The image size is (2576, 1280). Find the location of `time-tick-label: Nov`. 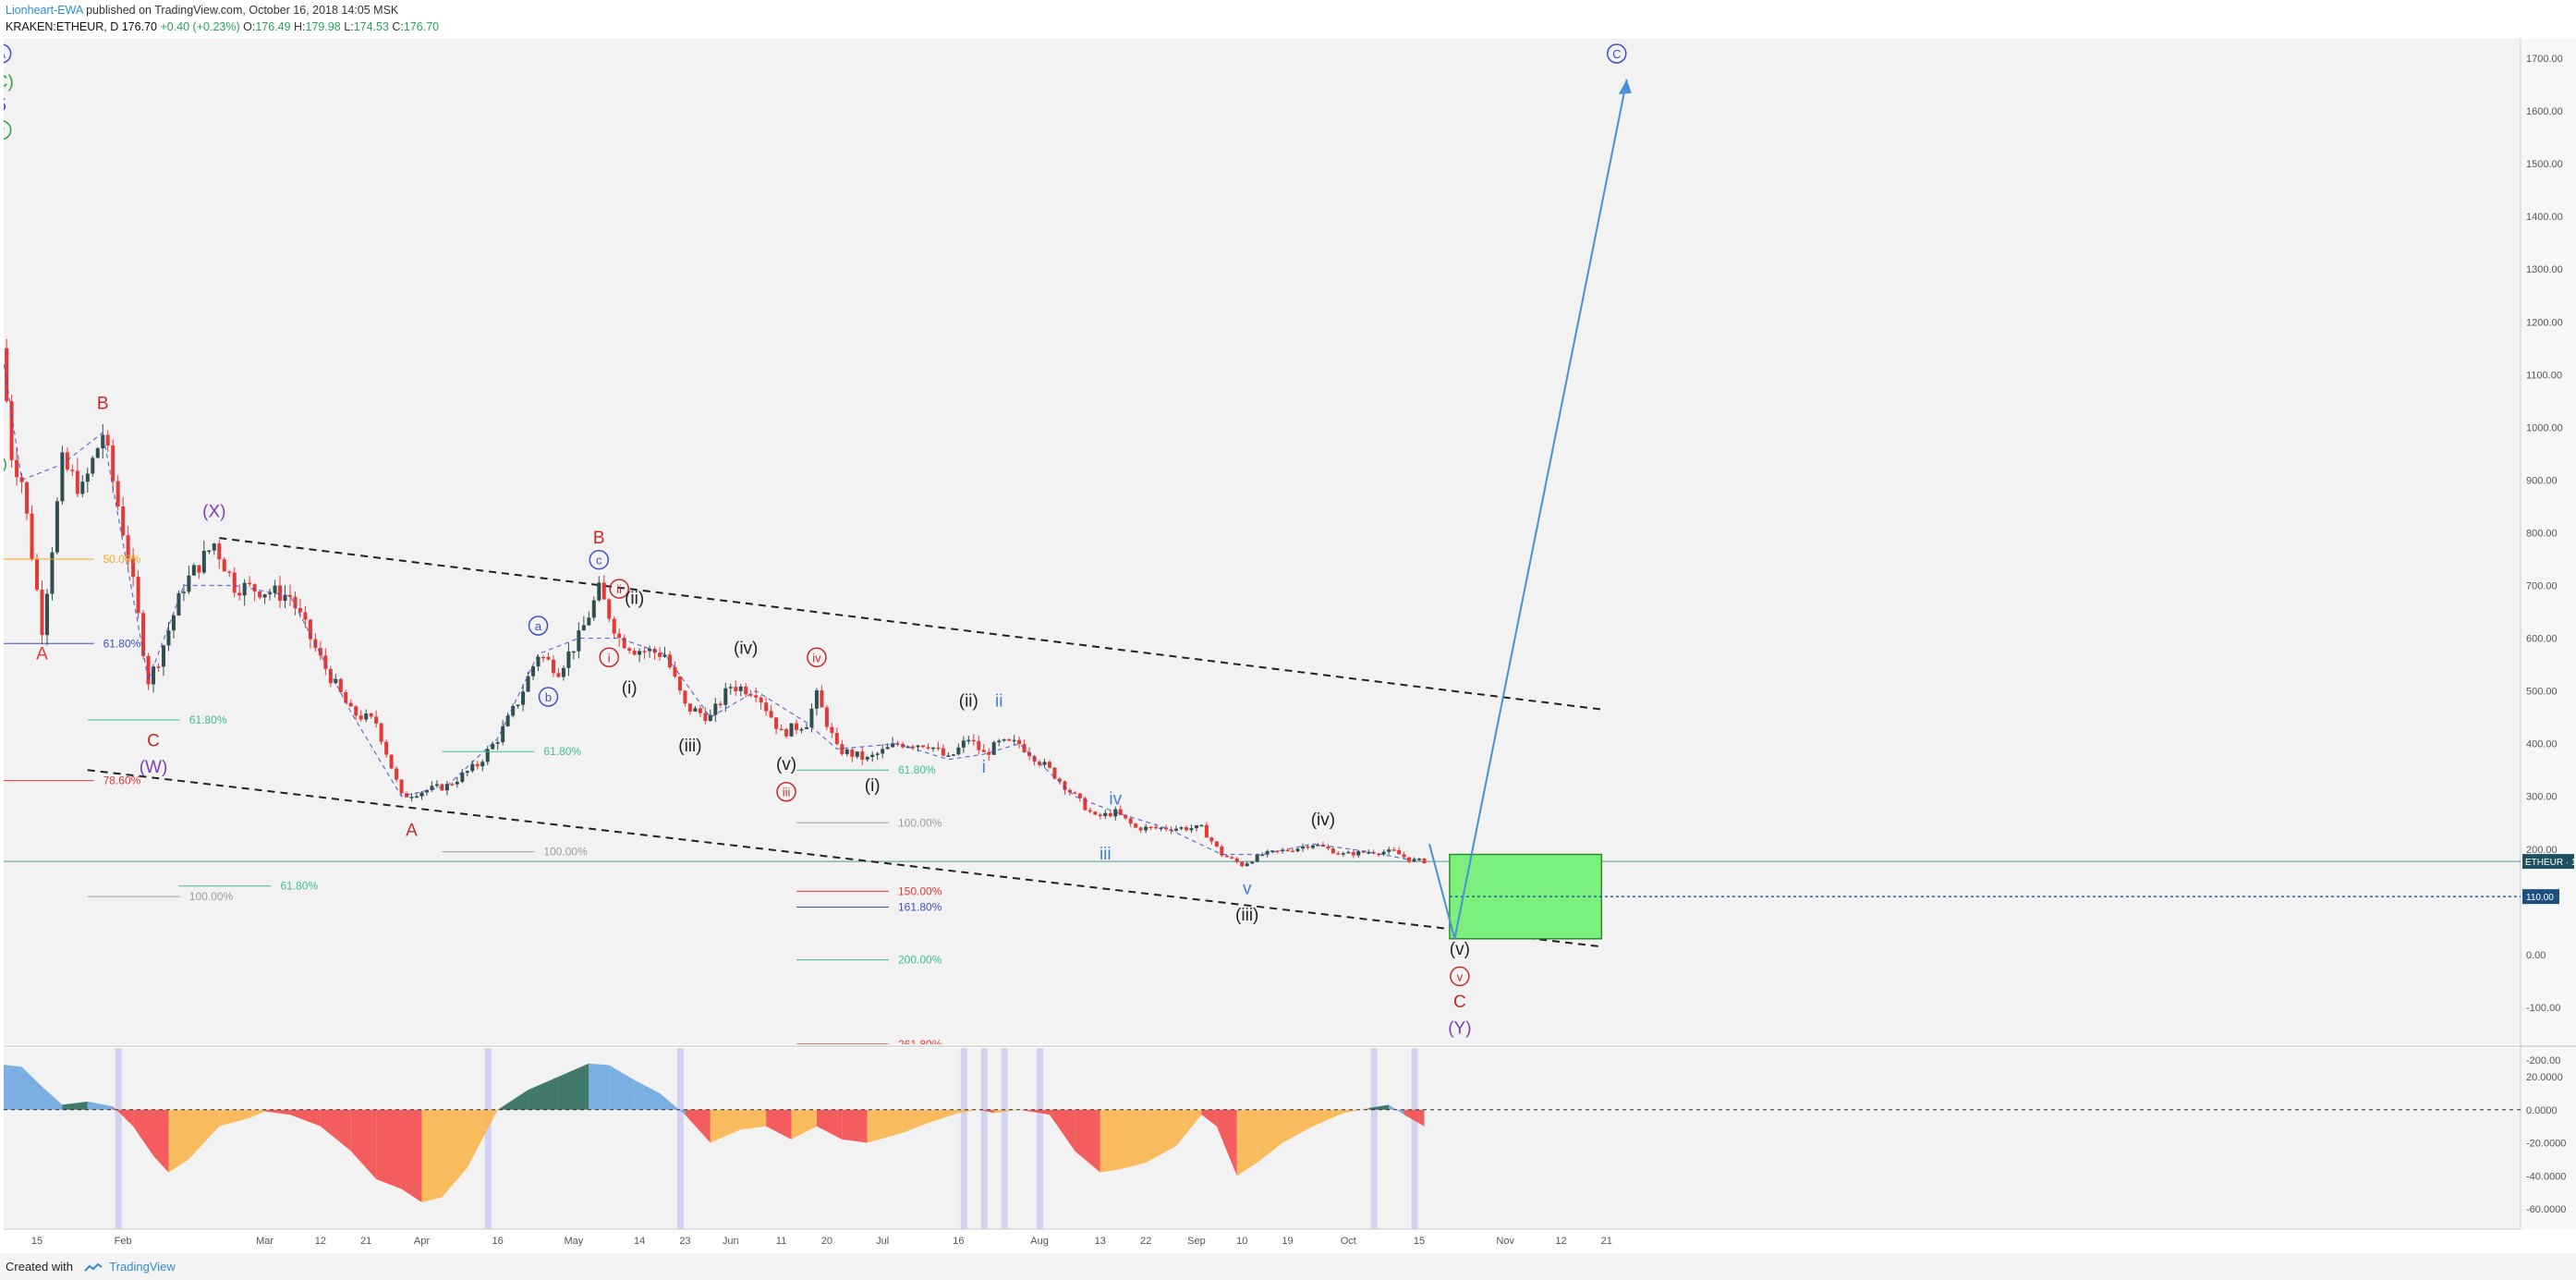

time-tick-label: Nov is located at coordinates (1505, 1241).